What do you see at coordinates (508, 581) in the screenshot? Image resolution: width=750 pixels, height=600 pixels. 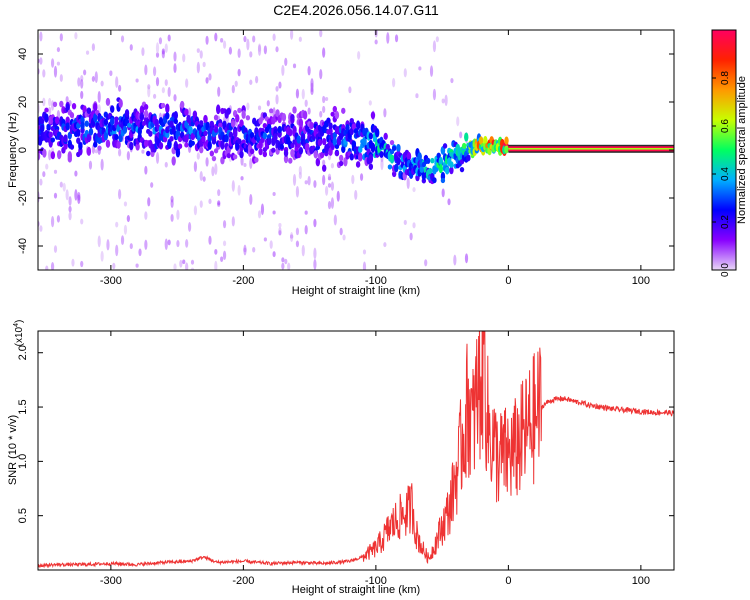 I see `bottom-x-tick-label-3: 0` at bounding box center [508, 581].